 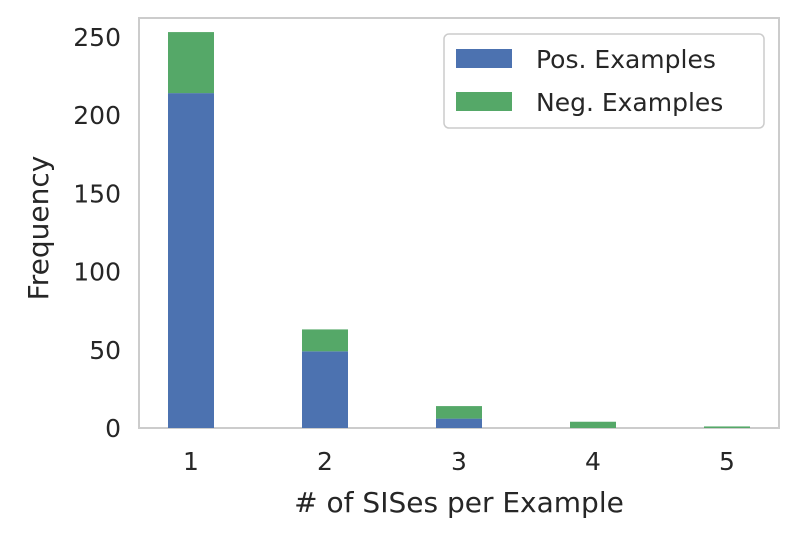 What do you see at coordinates (97, 193) in the screenshot?
I see `y-tick-label: 150` at bounding box center [97, 193].